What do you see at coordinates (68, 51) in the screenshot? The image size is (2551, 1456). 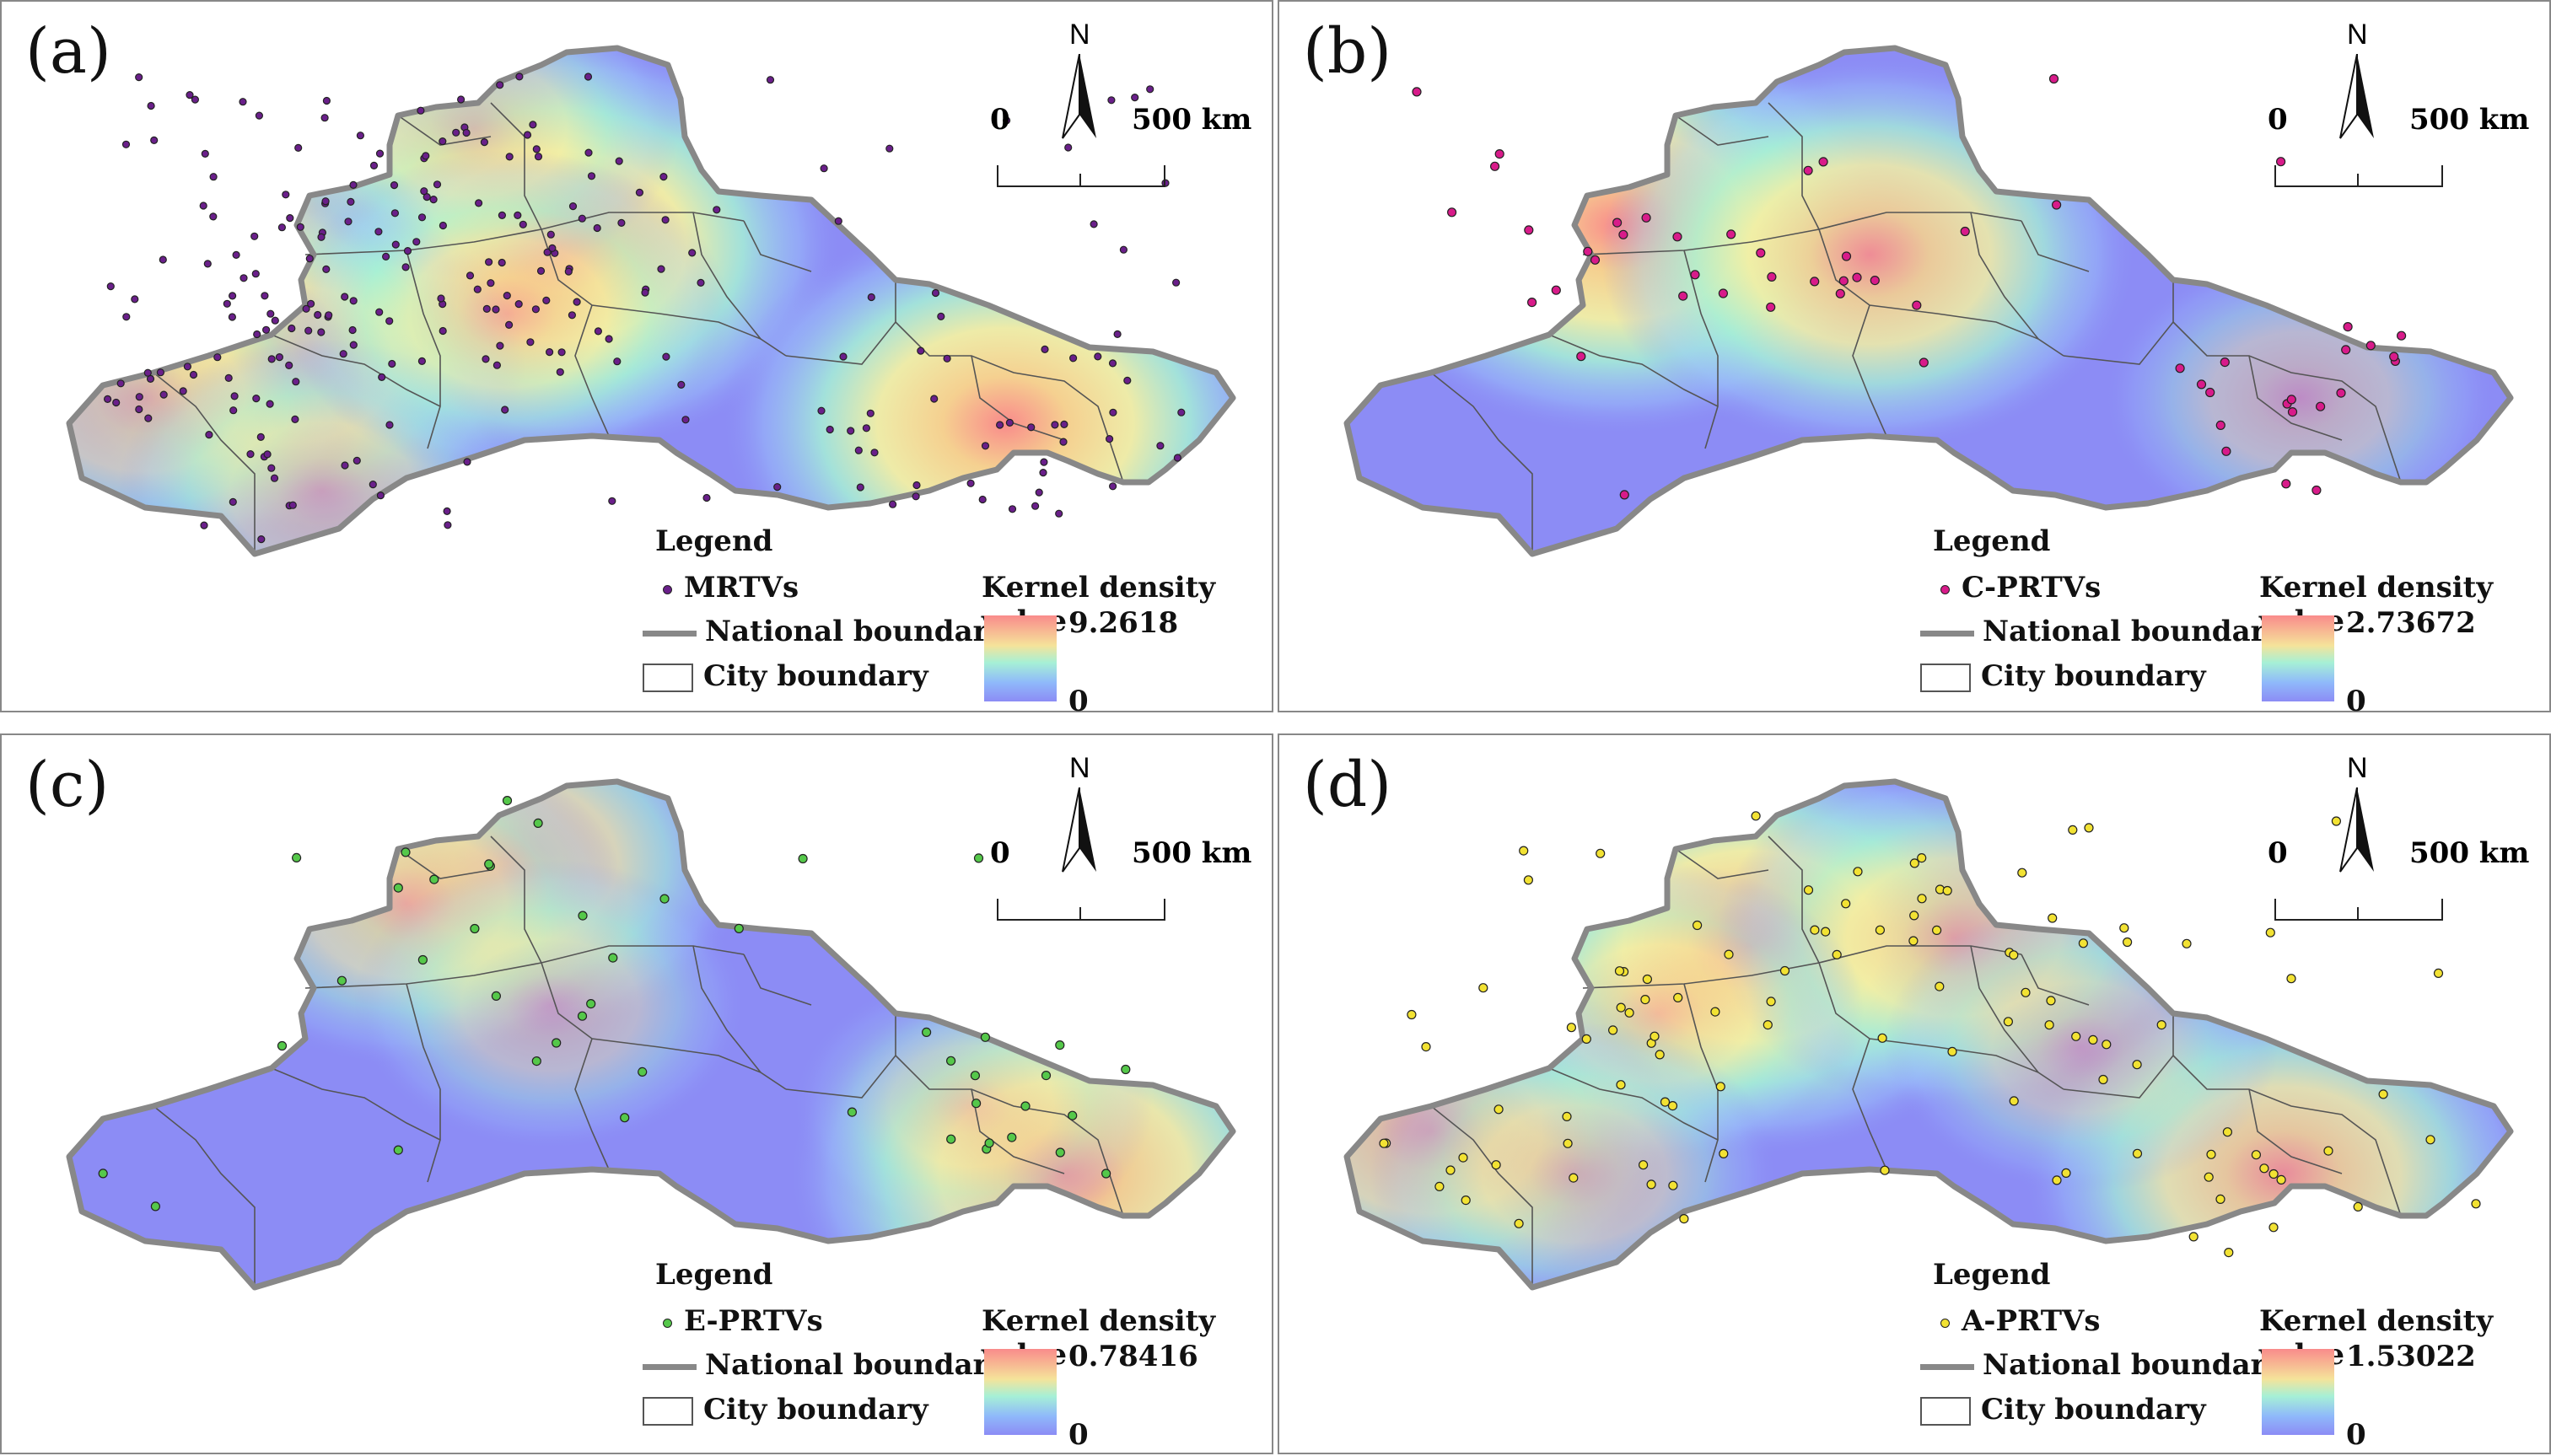 I see `panel-label: (a)` at bounding box center [68, 51].